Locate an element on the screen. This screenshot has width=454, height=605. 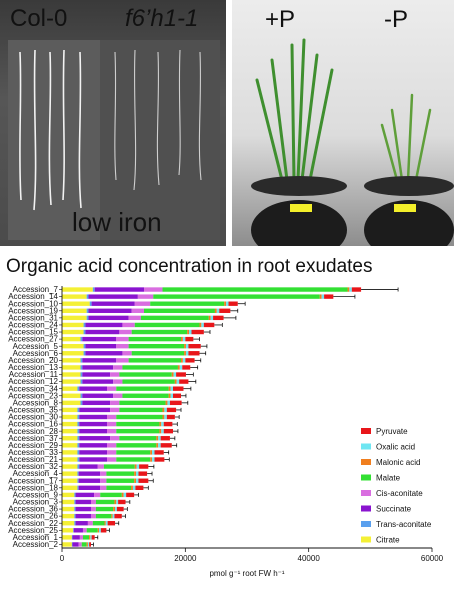
minus-p-pot-rim is located at coordinates (409, 186).